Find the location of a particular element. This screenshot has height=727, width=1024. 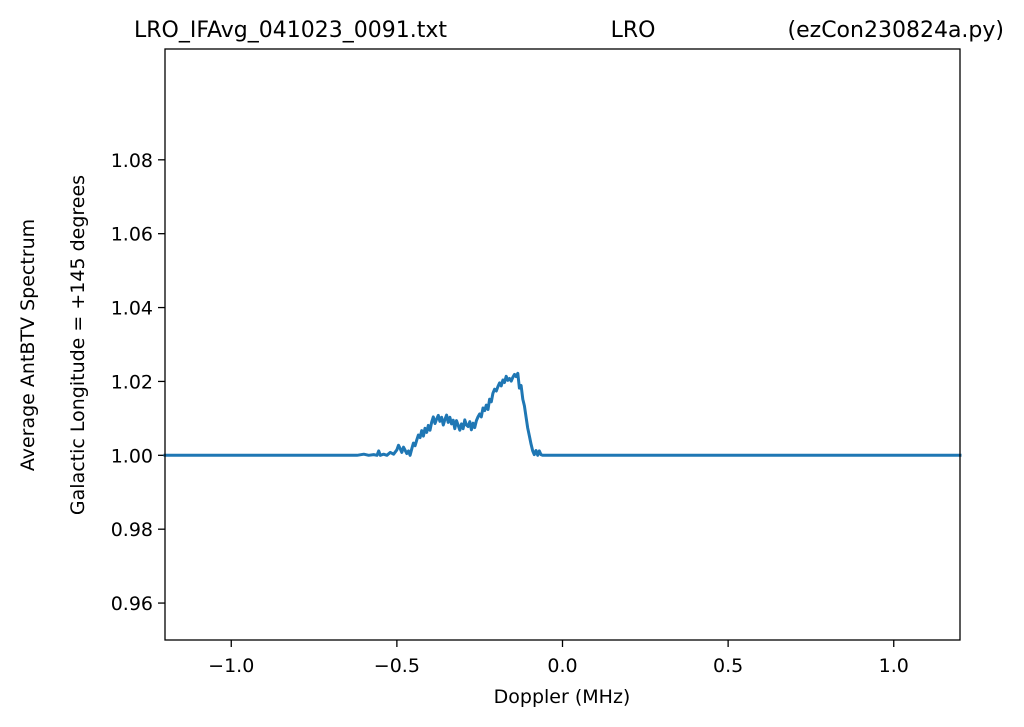

x-axis-ticks: −1.0 −0.5 0.0 0.5 1.0 is located at coordinates (558, 658).